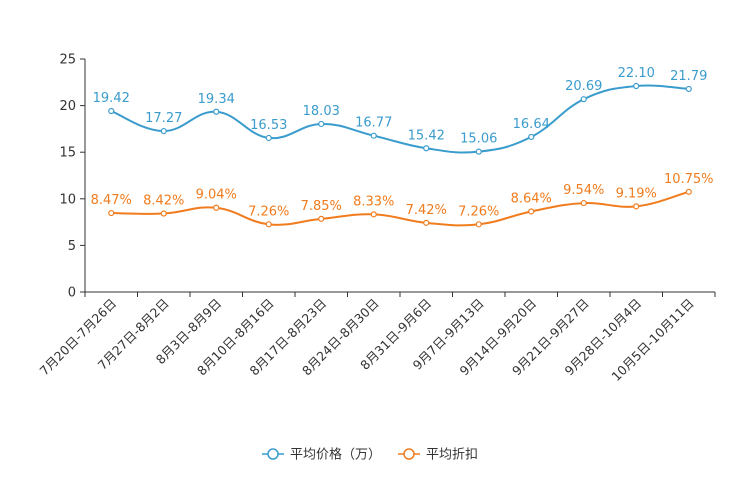 The width and height of the screenshot is (744, 496). I want to click on data-label: 18.03, so click(321, 111).